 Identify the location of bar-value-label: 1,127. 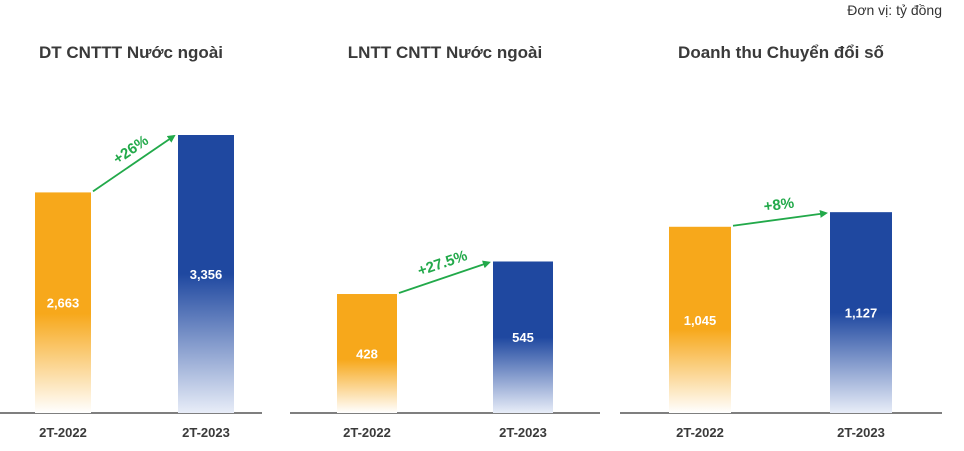
(861, 313).